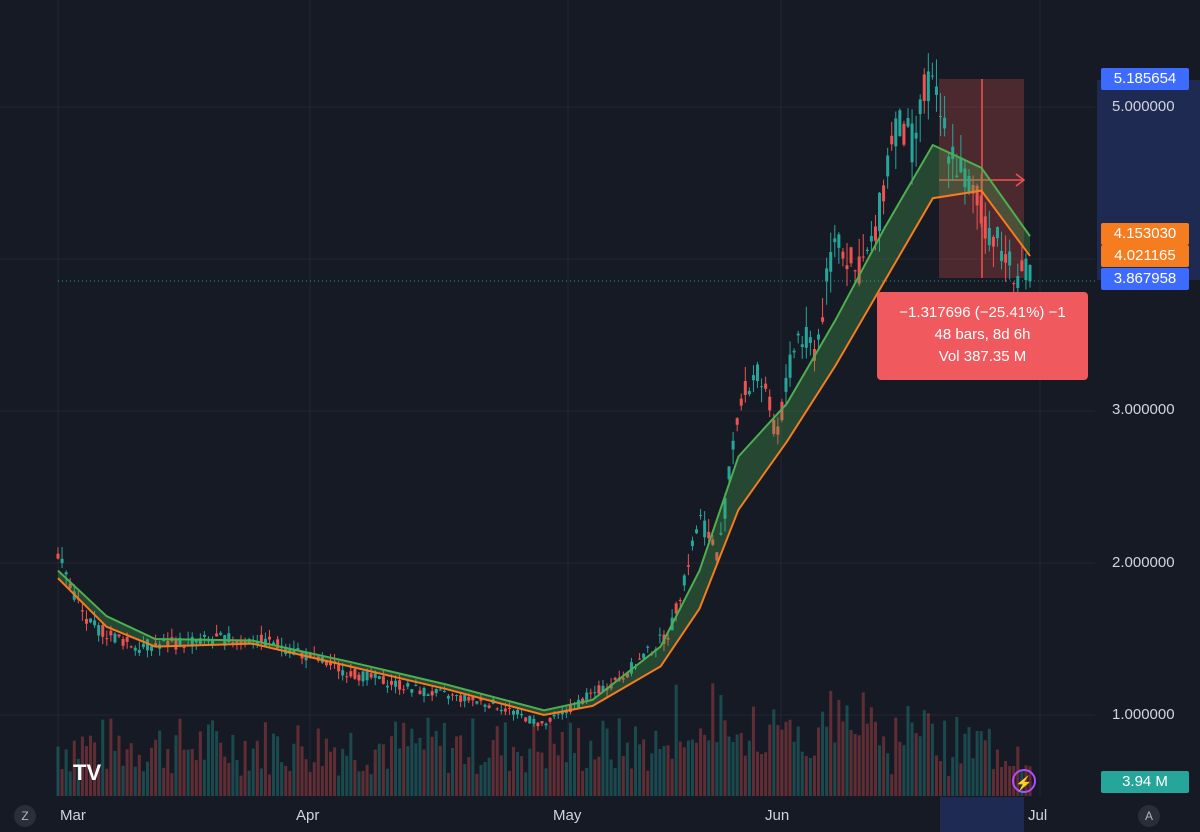 The image size is (1200, 832). I want to click on zoom-reset-button: Z, so click(25, 816).